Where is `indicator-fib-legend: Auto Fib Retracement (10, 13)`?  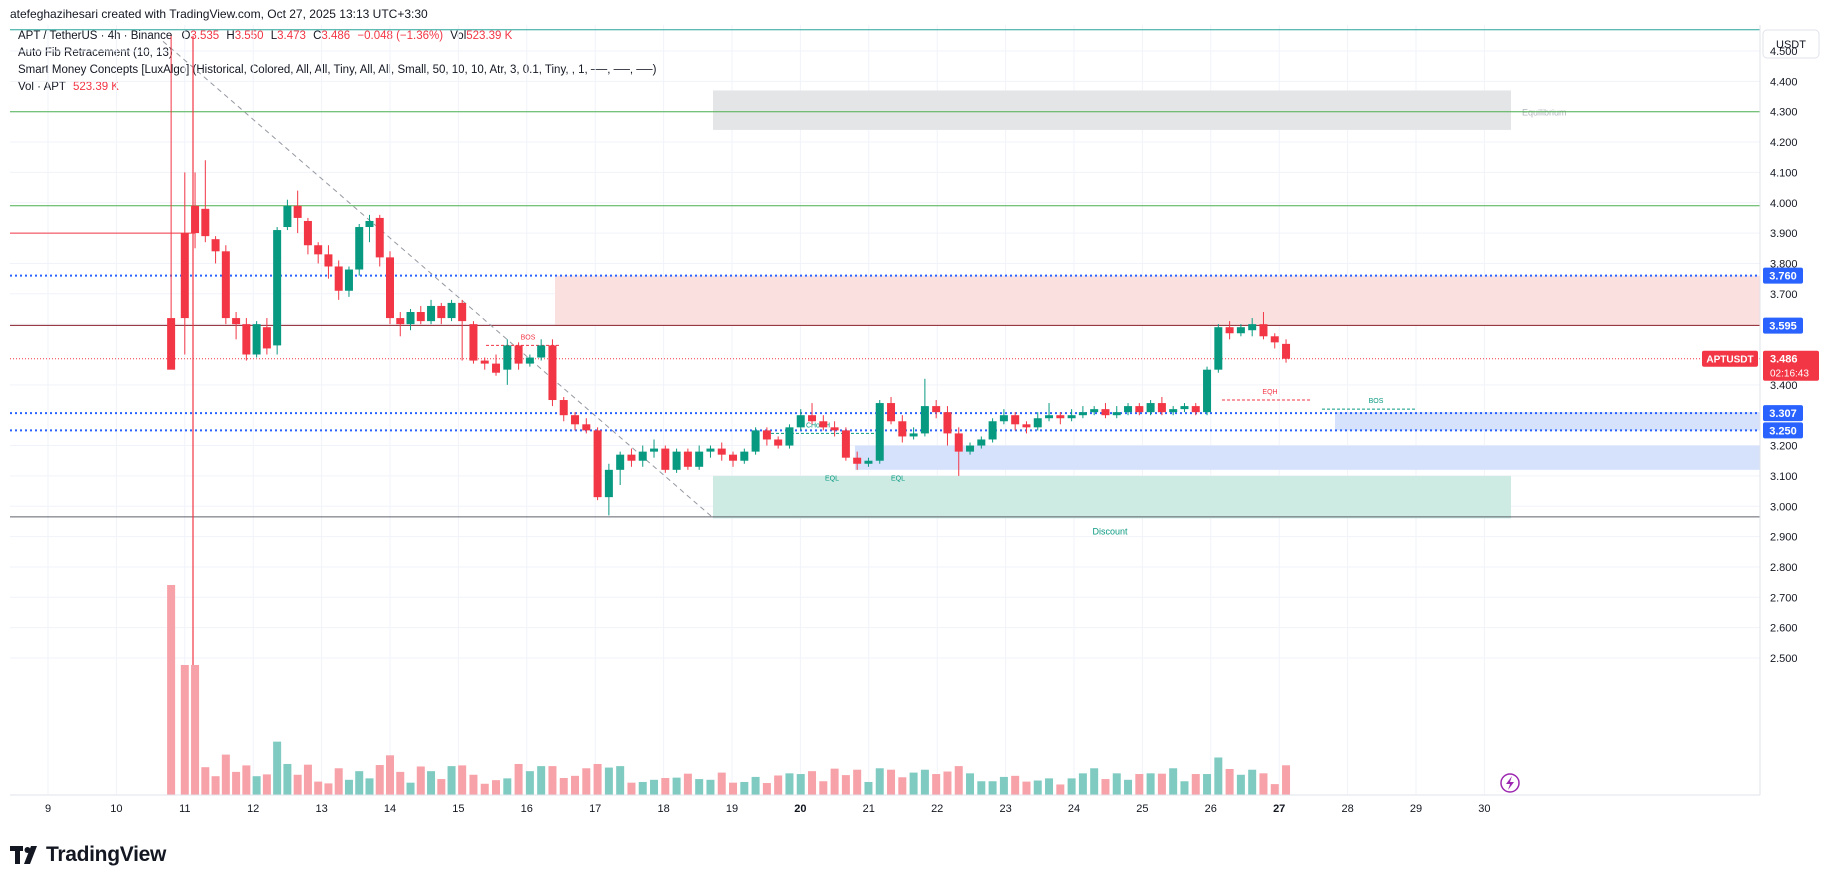 indicator-fib-legend: Auto Fib Retracement (10, 13) is located at coordinates (95, 53).